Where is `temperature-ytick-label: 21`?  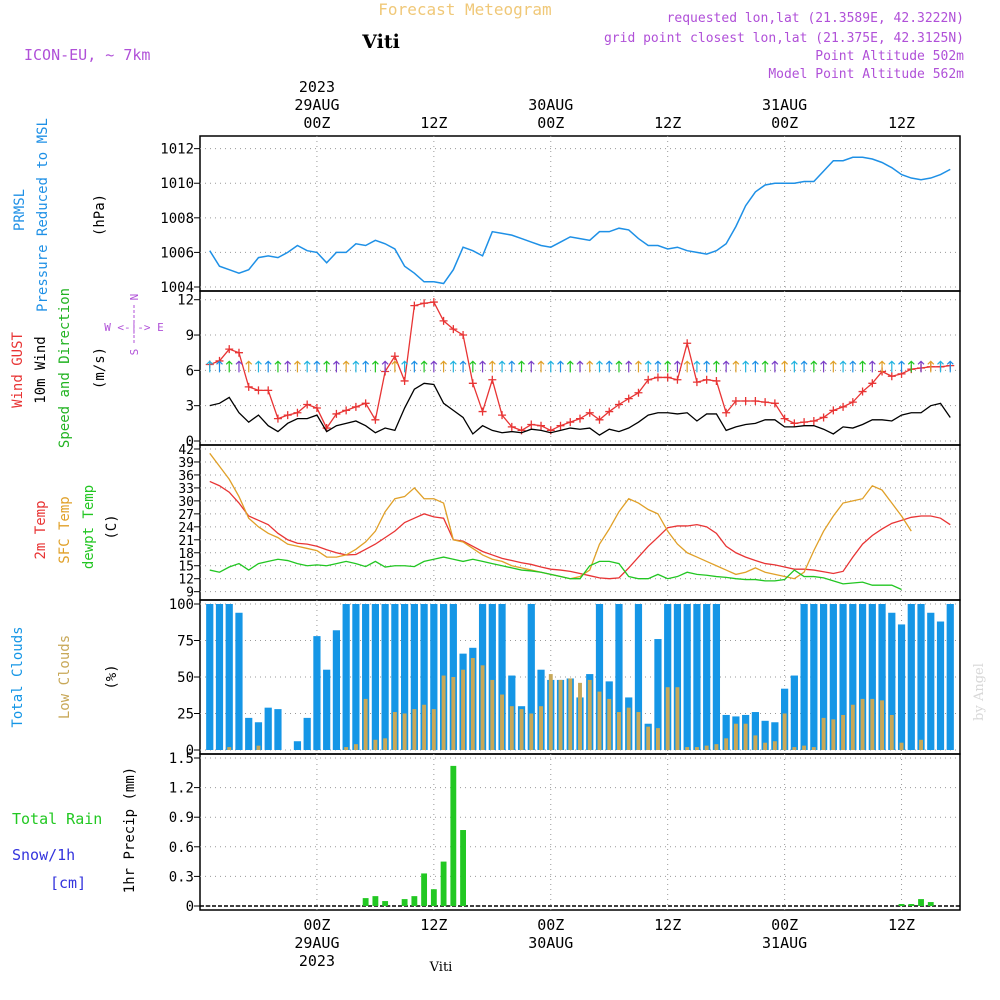 temperature-ytick-label: 21 is located at coordinates (186, 541).